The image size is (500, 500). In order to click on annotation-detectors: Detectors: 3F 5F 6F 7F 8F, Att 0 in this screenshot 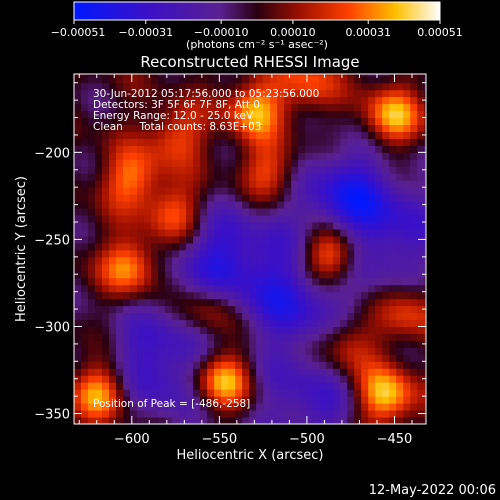, I will do `click(176, 105)`.